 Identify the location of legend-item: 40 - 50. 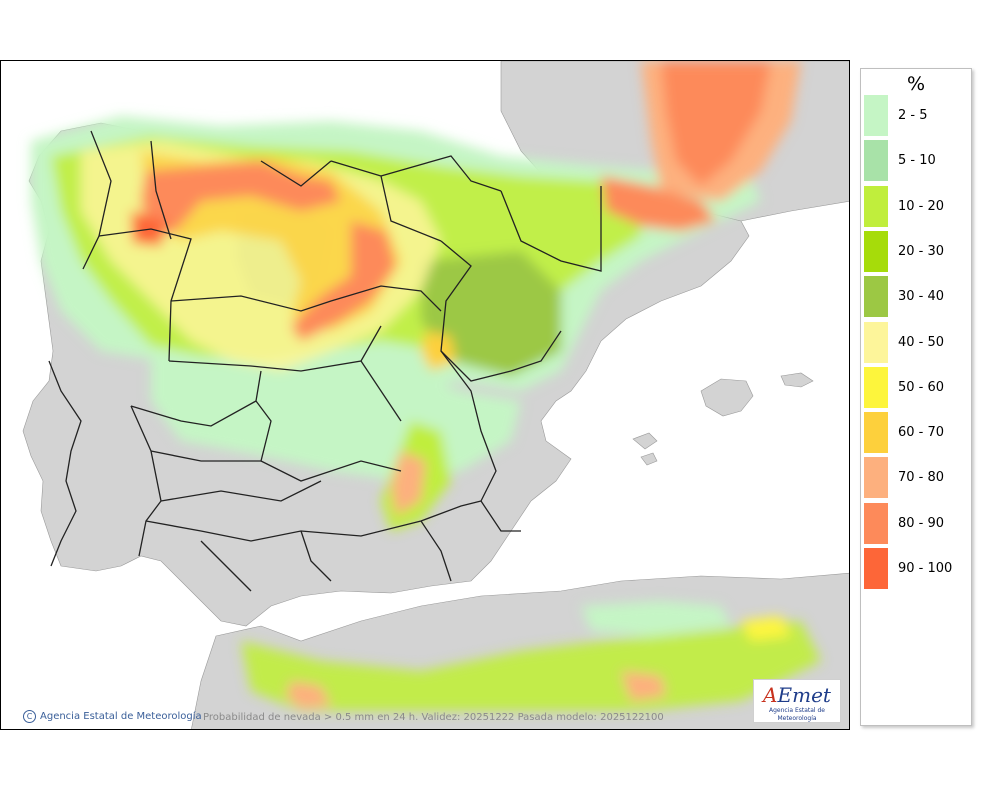
(904, 342).